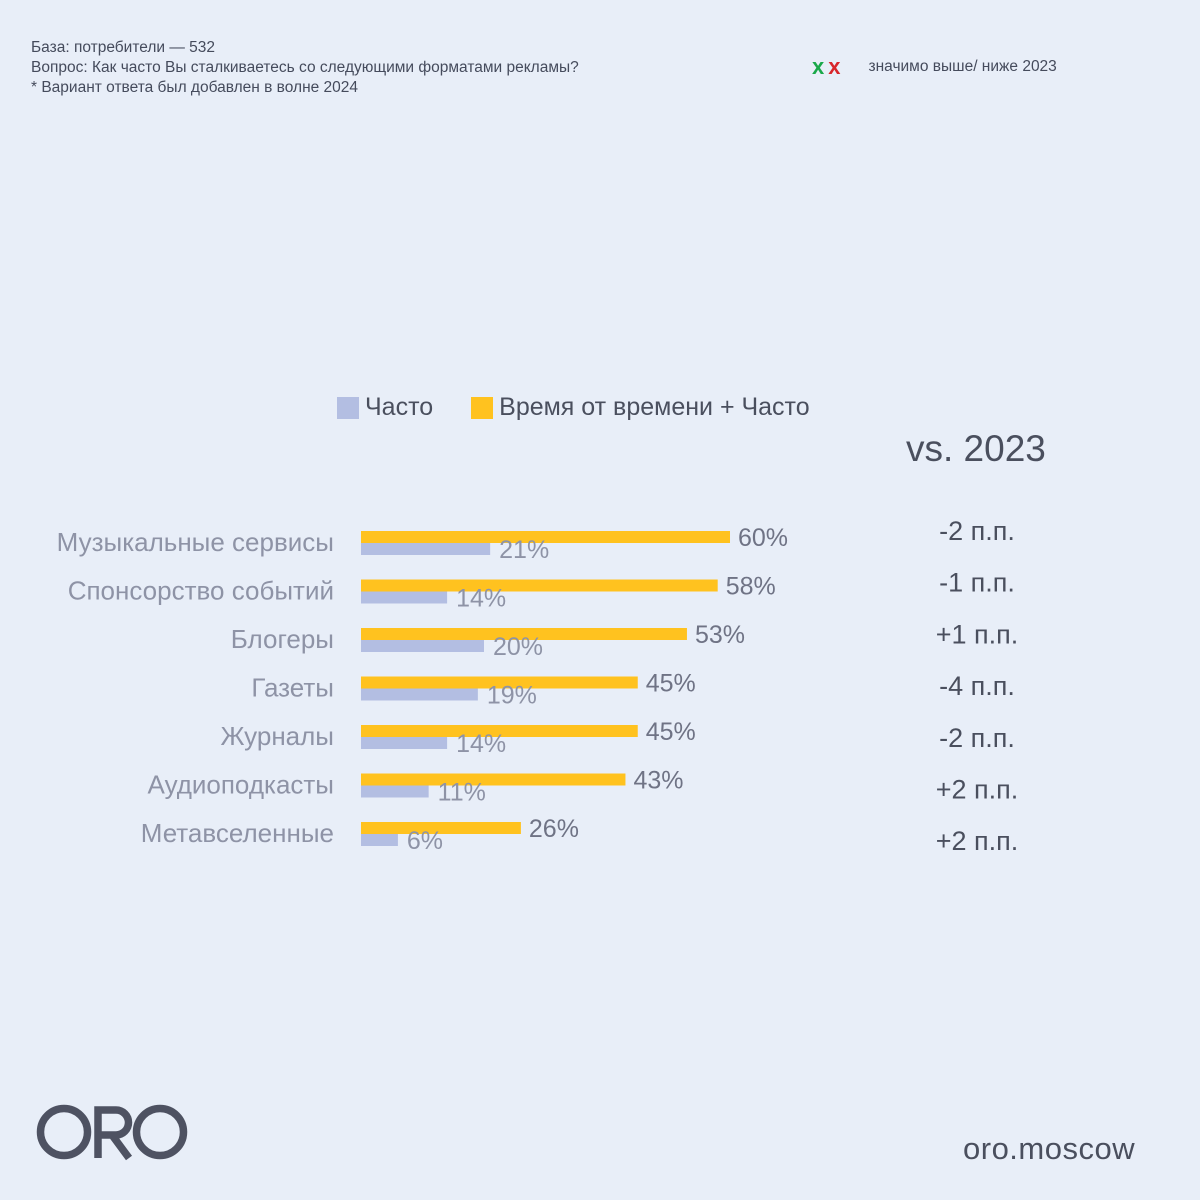 Image resolution: width=1200 pixels, height=1200 pixels. I want to click on category-label: Аудиоподкасты, so click(241, 785).